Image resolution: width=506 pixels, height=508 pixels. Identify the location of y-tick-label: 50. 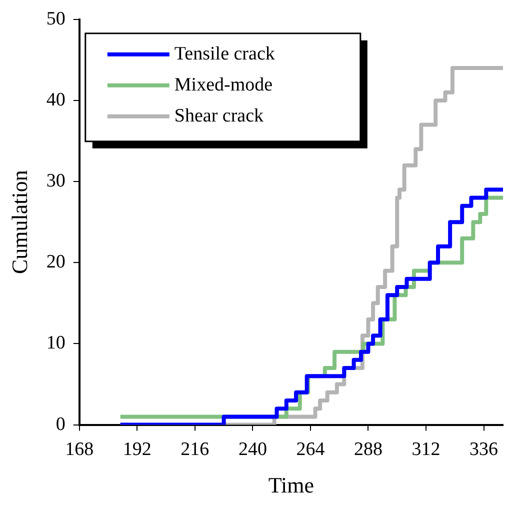
(56, 19).